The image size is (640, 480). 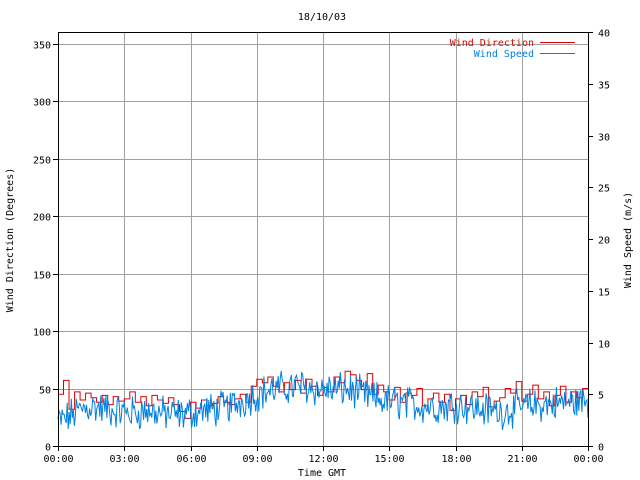 I want to click on right-tick-label: 25, so click(x=604, y=189).